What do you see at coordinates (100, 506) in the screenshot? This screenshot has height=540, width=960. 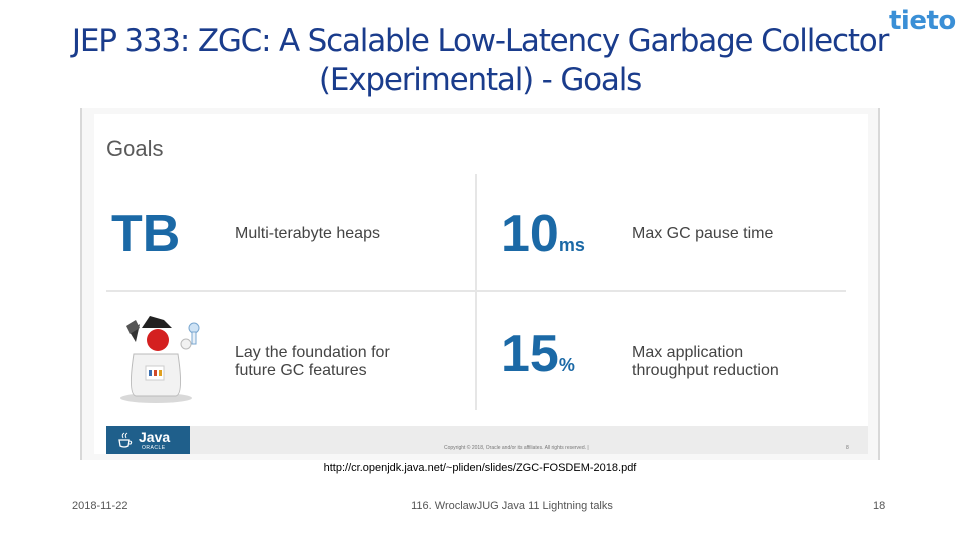 I see `footer-date: 2018-11-22` at bounding box center [100, 506].